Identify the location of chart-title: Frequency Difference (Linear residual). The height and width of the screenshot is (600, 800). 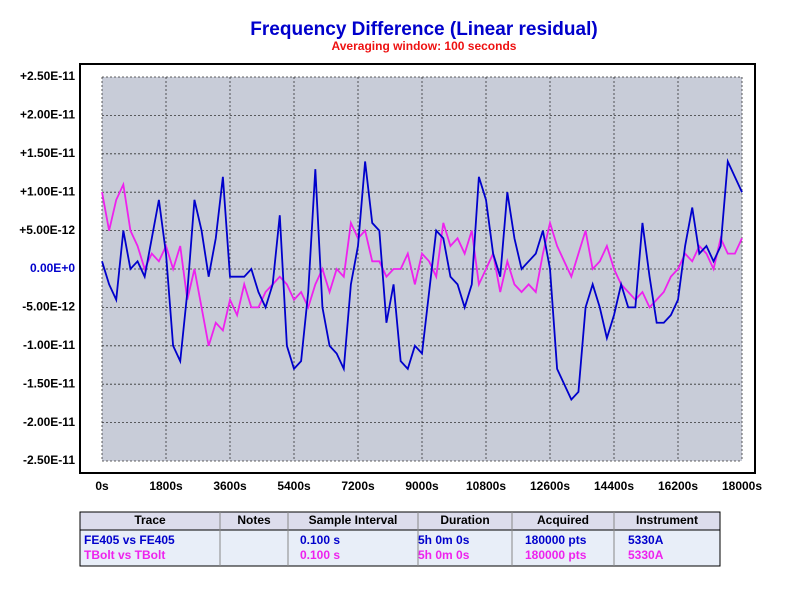
(423, 29).